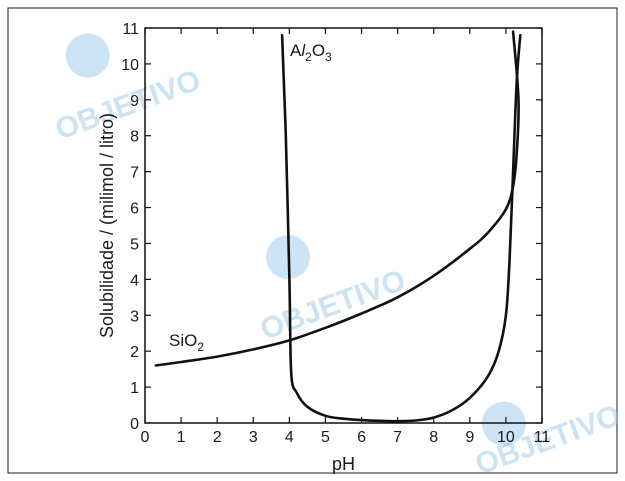 Image resolution: width=625 pixels, height=481 pixels. I want to click on x-tick-label: 11, so click(542, 437).